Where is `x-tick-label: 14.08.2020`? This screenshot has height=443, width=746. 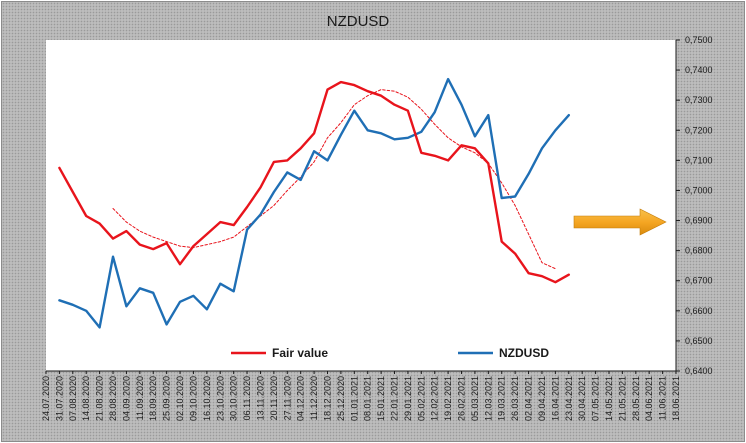 x-tick-label: 14.08.2020 is located at coordinates (86, 398).